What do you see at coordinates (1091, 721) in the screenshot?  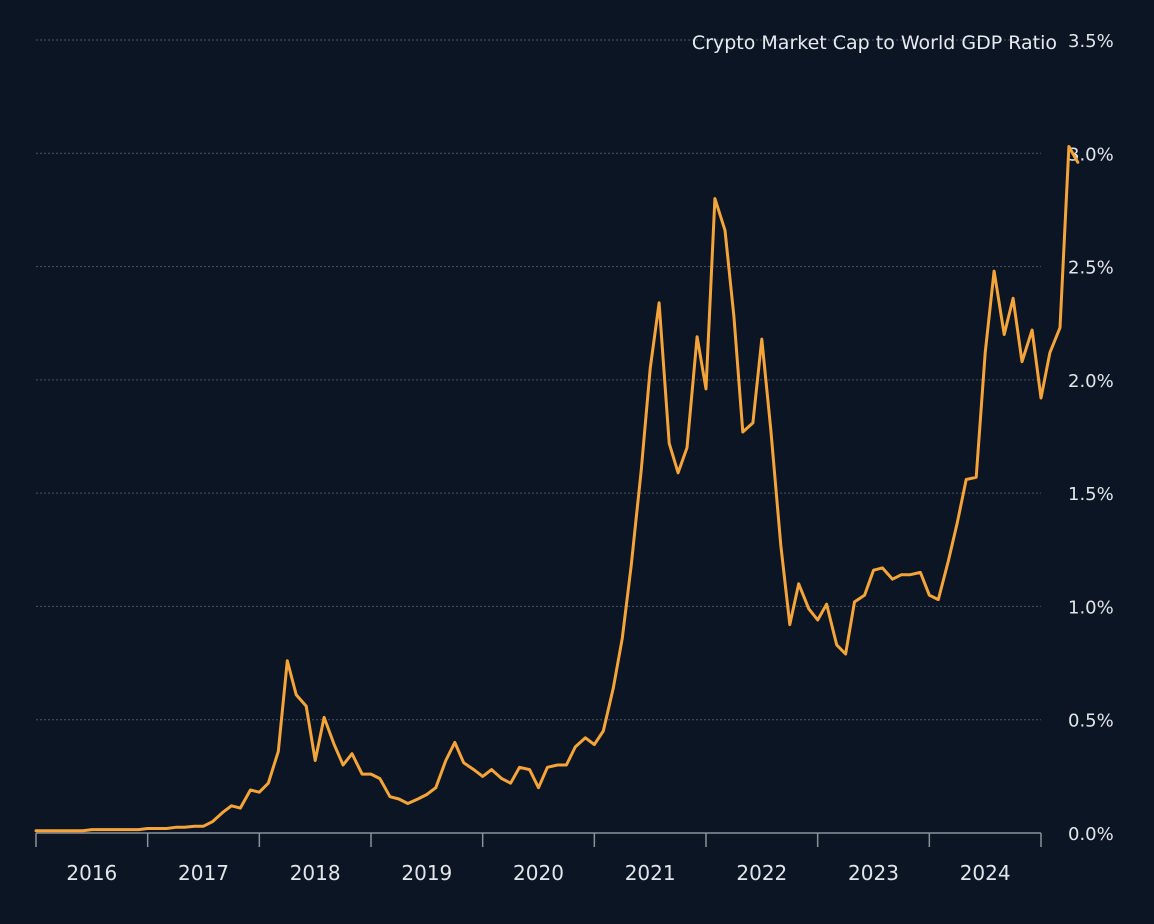 I see `y-tick-label-1: 0.5%` at bounding box center [1091, 721].